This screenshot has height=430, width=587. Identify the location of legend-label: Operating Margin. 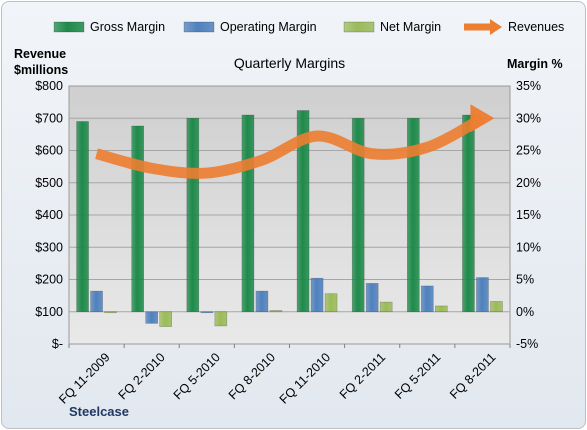
(268, 27).